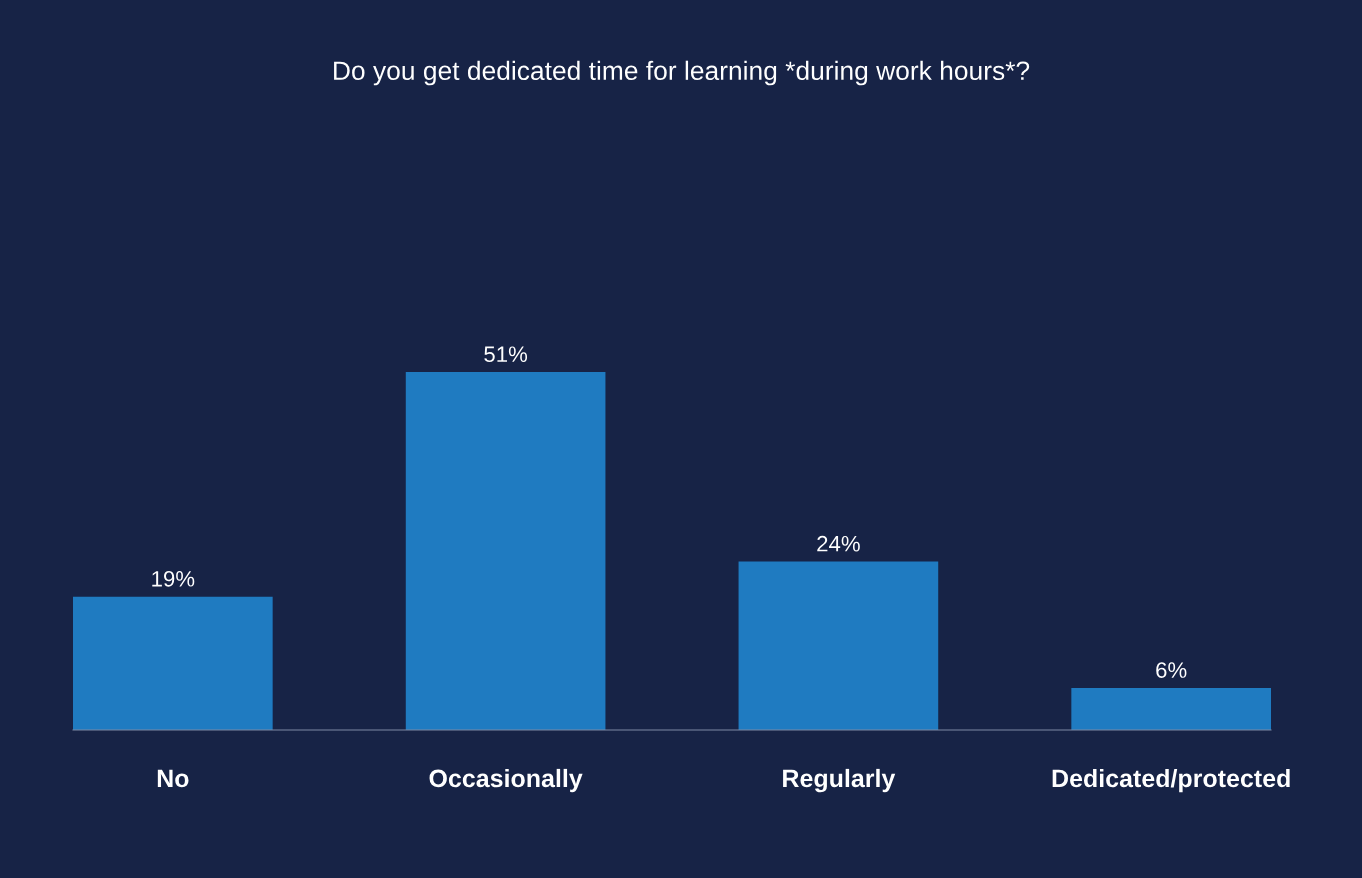 The image size is (1362, 878). Describe the element at coordinates (839, 780) in the screenshot. I see `x-tick-label: Regularly` at that location.